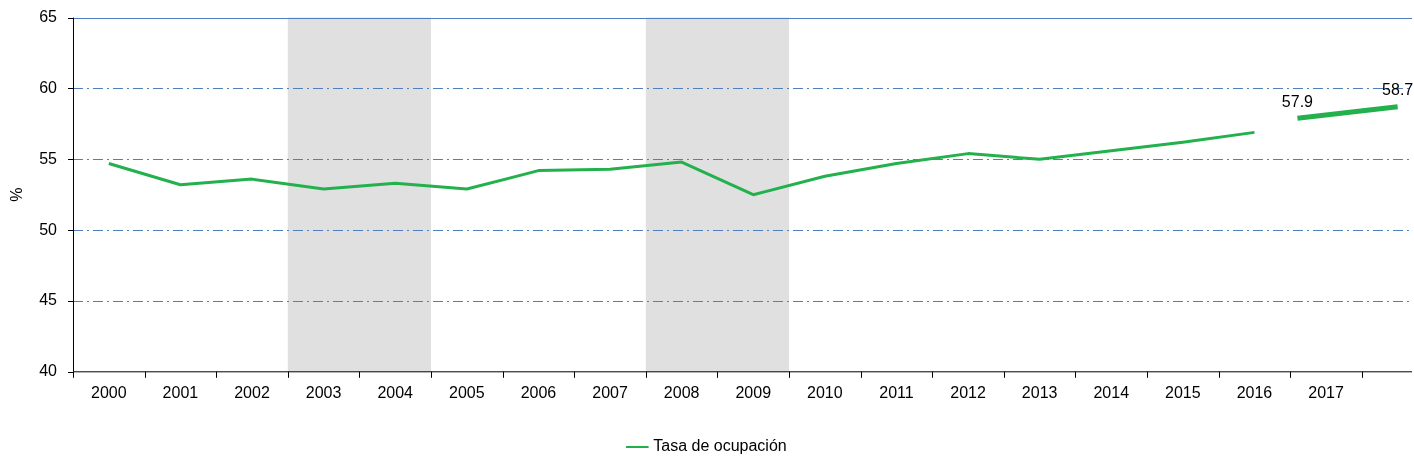 Image resolution: width=1414 pixels, height=467 pixels. I want to click on x-tick-label: 2013, so click(1039, 392).